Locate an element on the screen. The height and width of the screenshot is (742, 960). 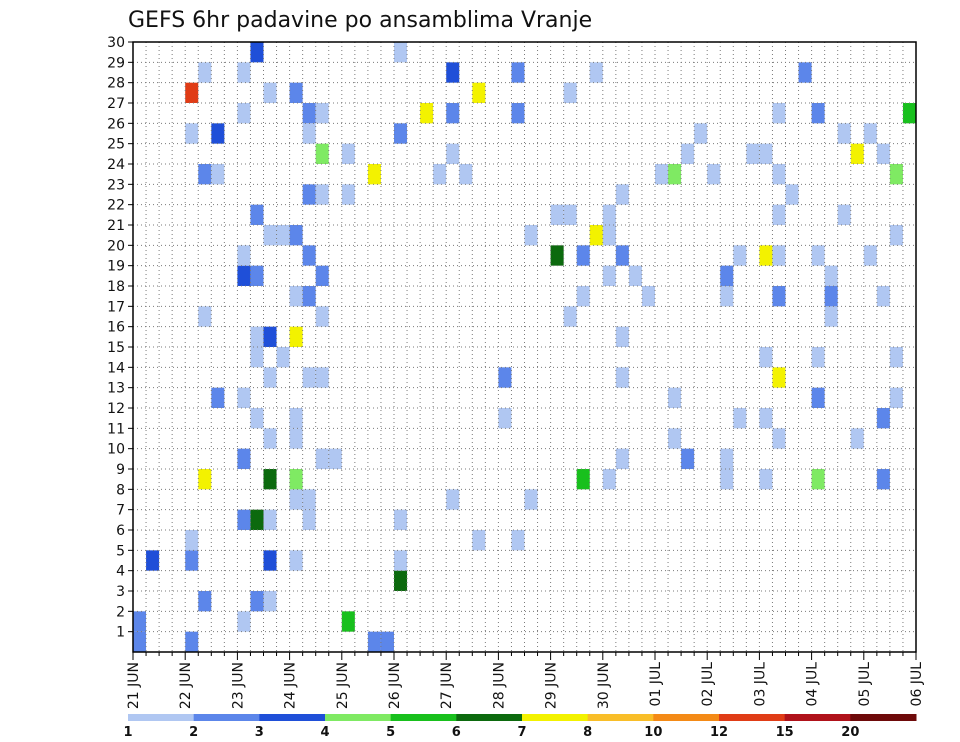
legend-label: 5 is located at coordinates (390, 732).